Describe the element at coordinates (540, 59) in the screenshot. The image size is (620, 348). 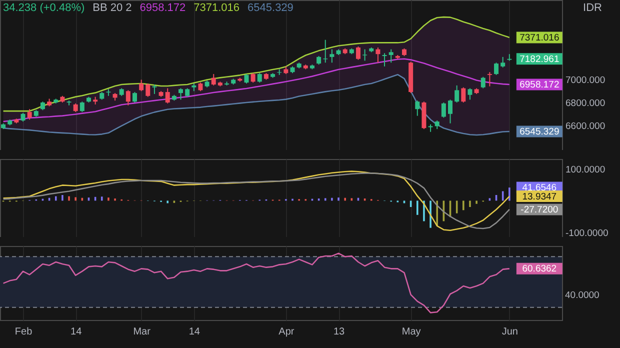
I see `text: 7182.961` at that location.